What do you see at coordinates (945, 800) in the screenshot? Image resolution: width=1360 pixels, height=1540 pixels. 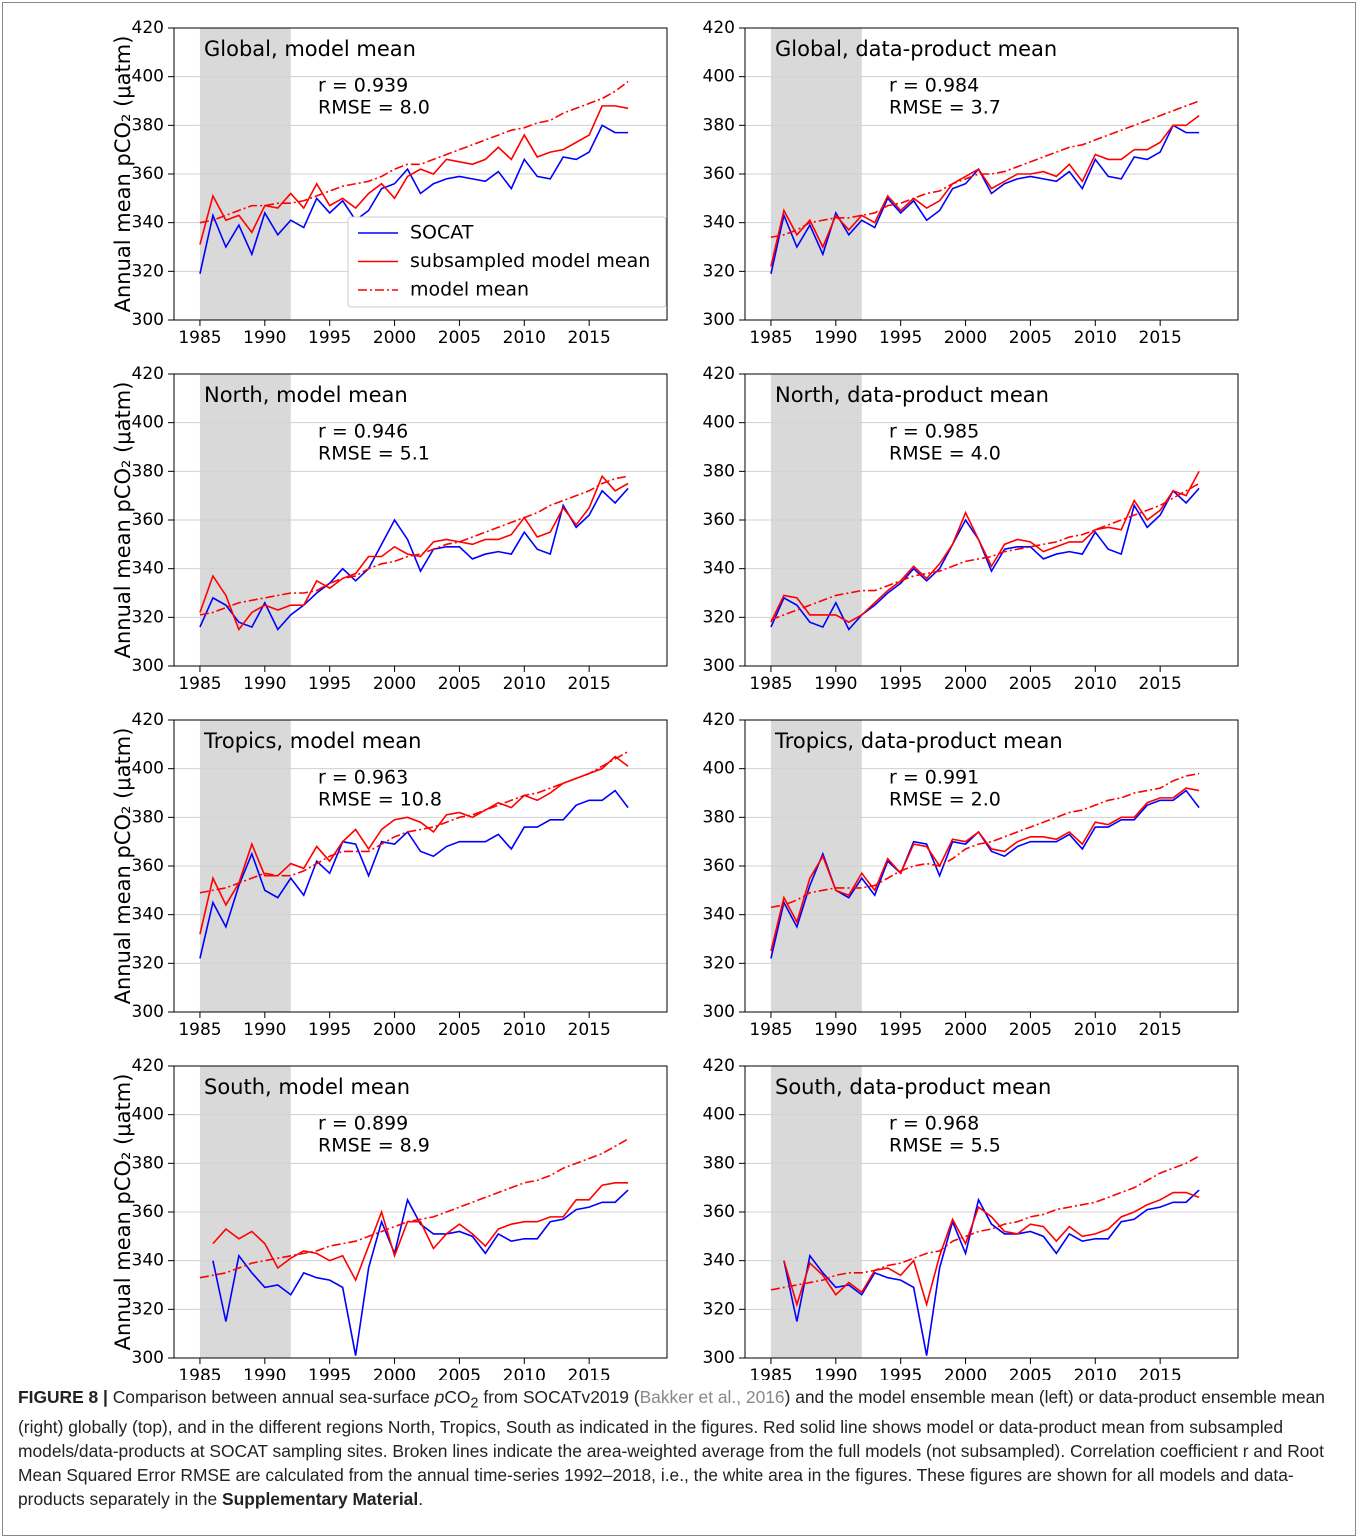 I see `annotation: RMSE = 2.0` at bounding box center [945, 800].